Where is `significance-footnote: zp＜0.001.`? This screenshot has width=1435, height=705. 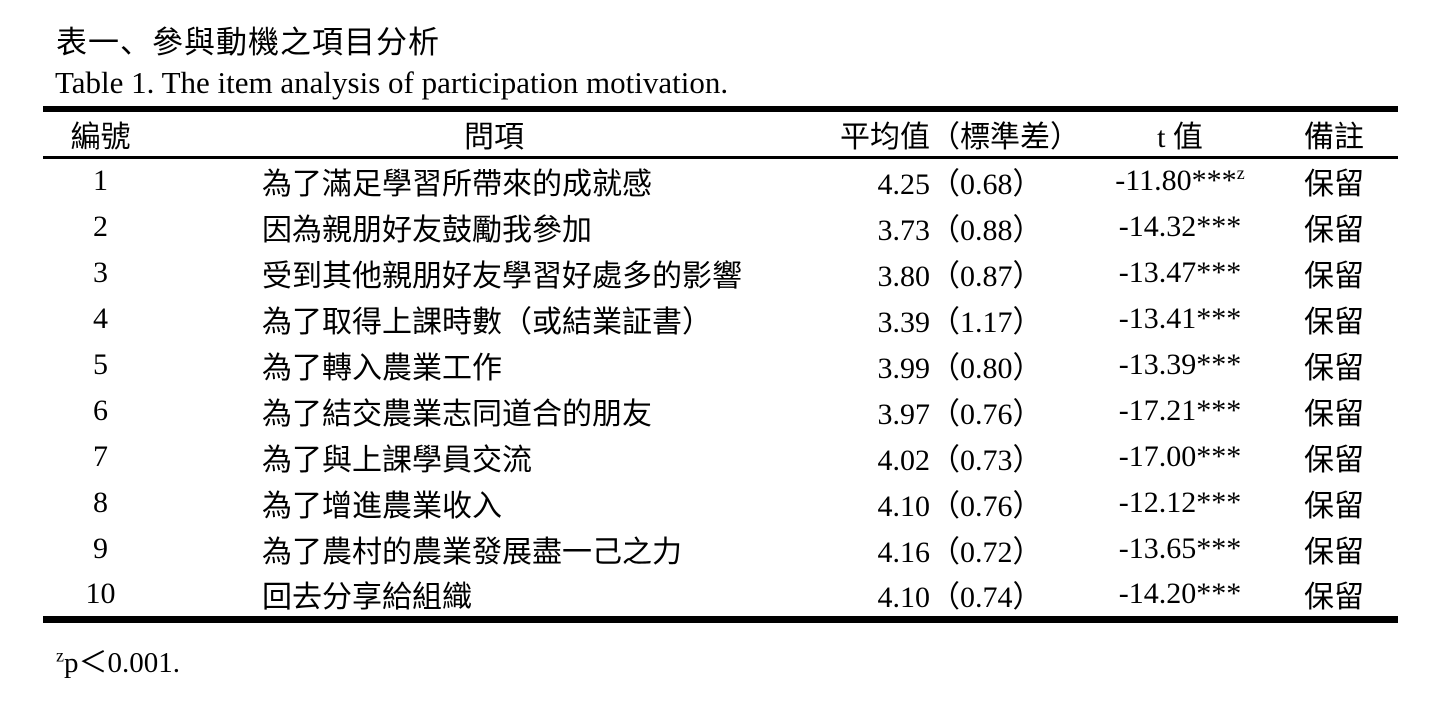
significance-footnote: zp＜0.001. is located at coordinates (745, 660).